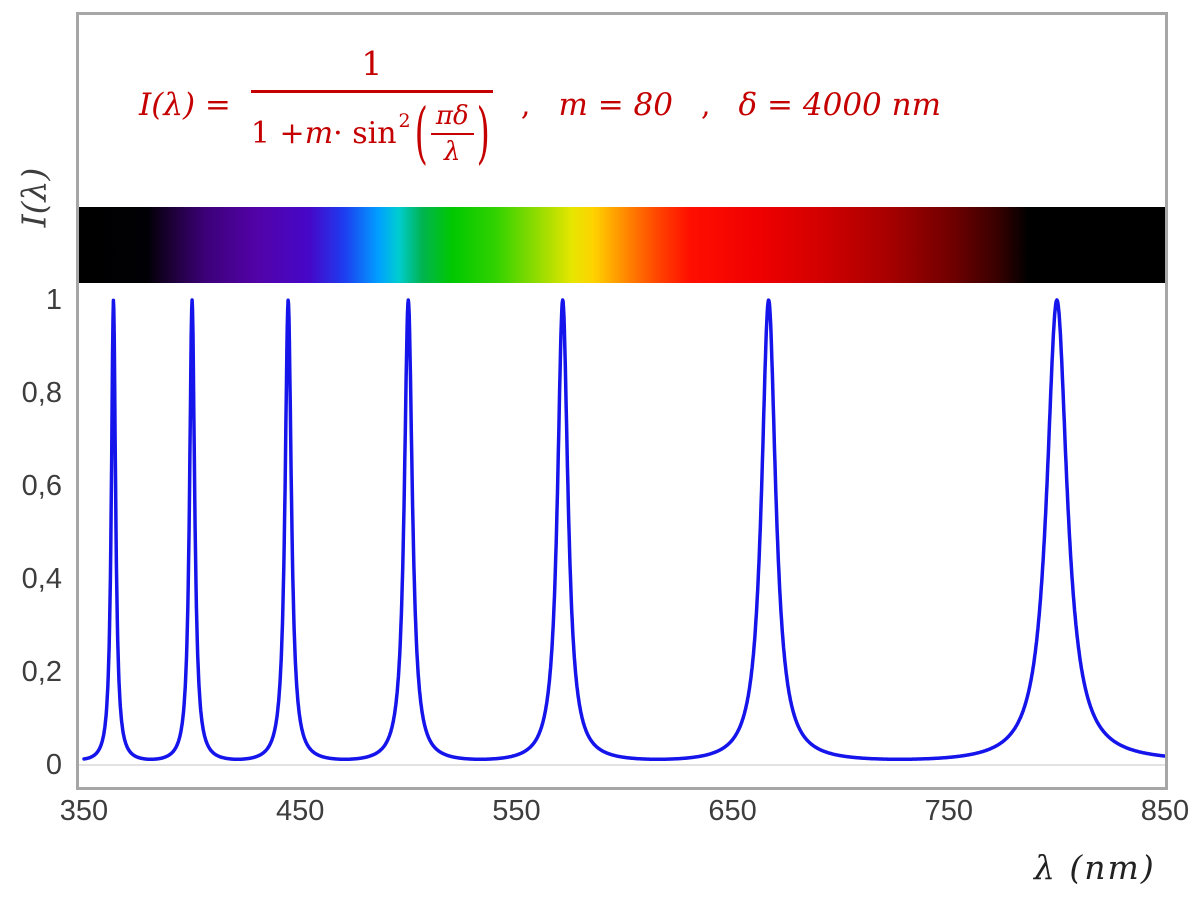 This screenshot has height=924, width=1200. What do you see at coordinates (185, 105) in the screenshot?
I see `formula-lhs: I(λ) =` at bounding box center [185, 105].